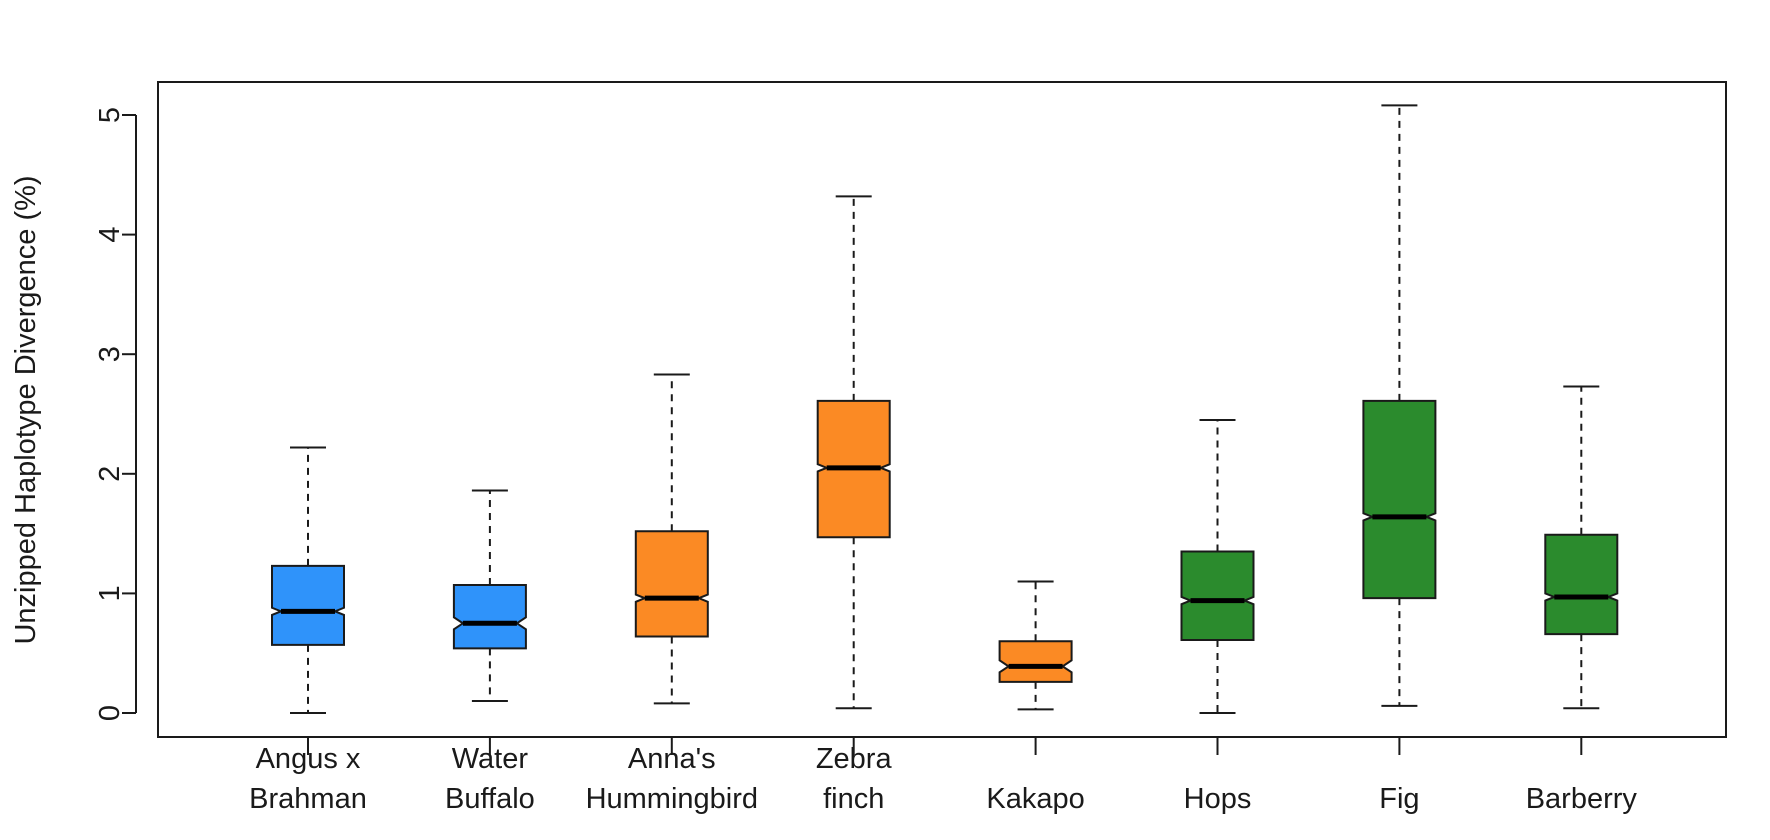 Image resolution: width=1770 pixels, height=840 pixels. What do you see at coordinates (26, 409) in the screenshot?
I see `y-axis-title: Unzipped Haplotype Divergence (%)` at bounding box center [26, 409].